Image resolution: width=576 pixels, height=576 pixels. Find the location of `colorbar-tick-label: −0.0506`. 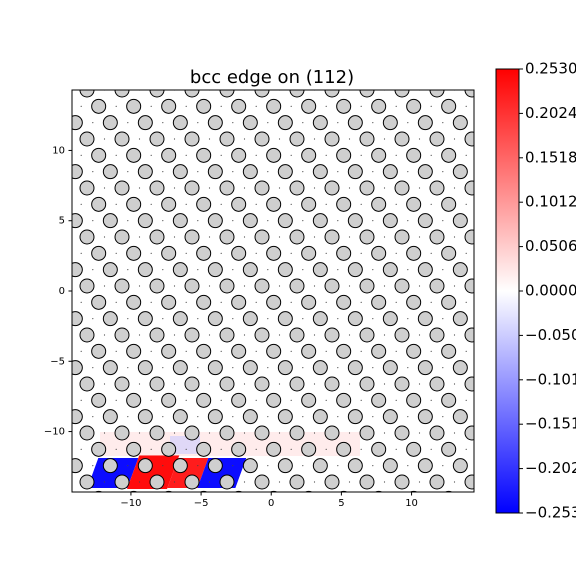

colorbar-tick-label: −0.0506 is located at coordinates (550, 335).